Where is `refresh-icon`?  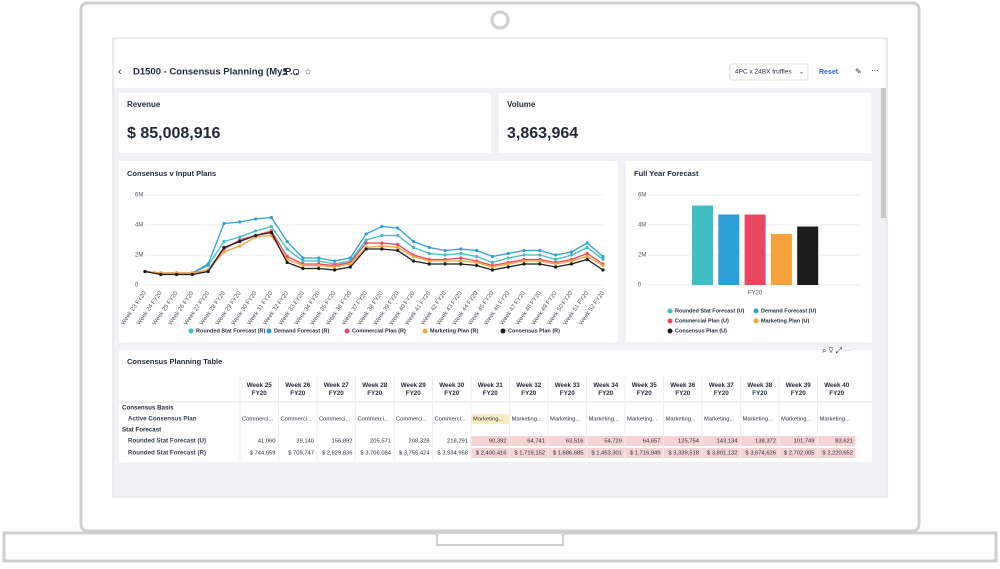
refresh-icon is located at coordinates (296, 72).